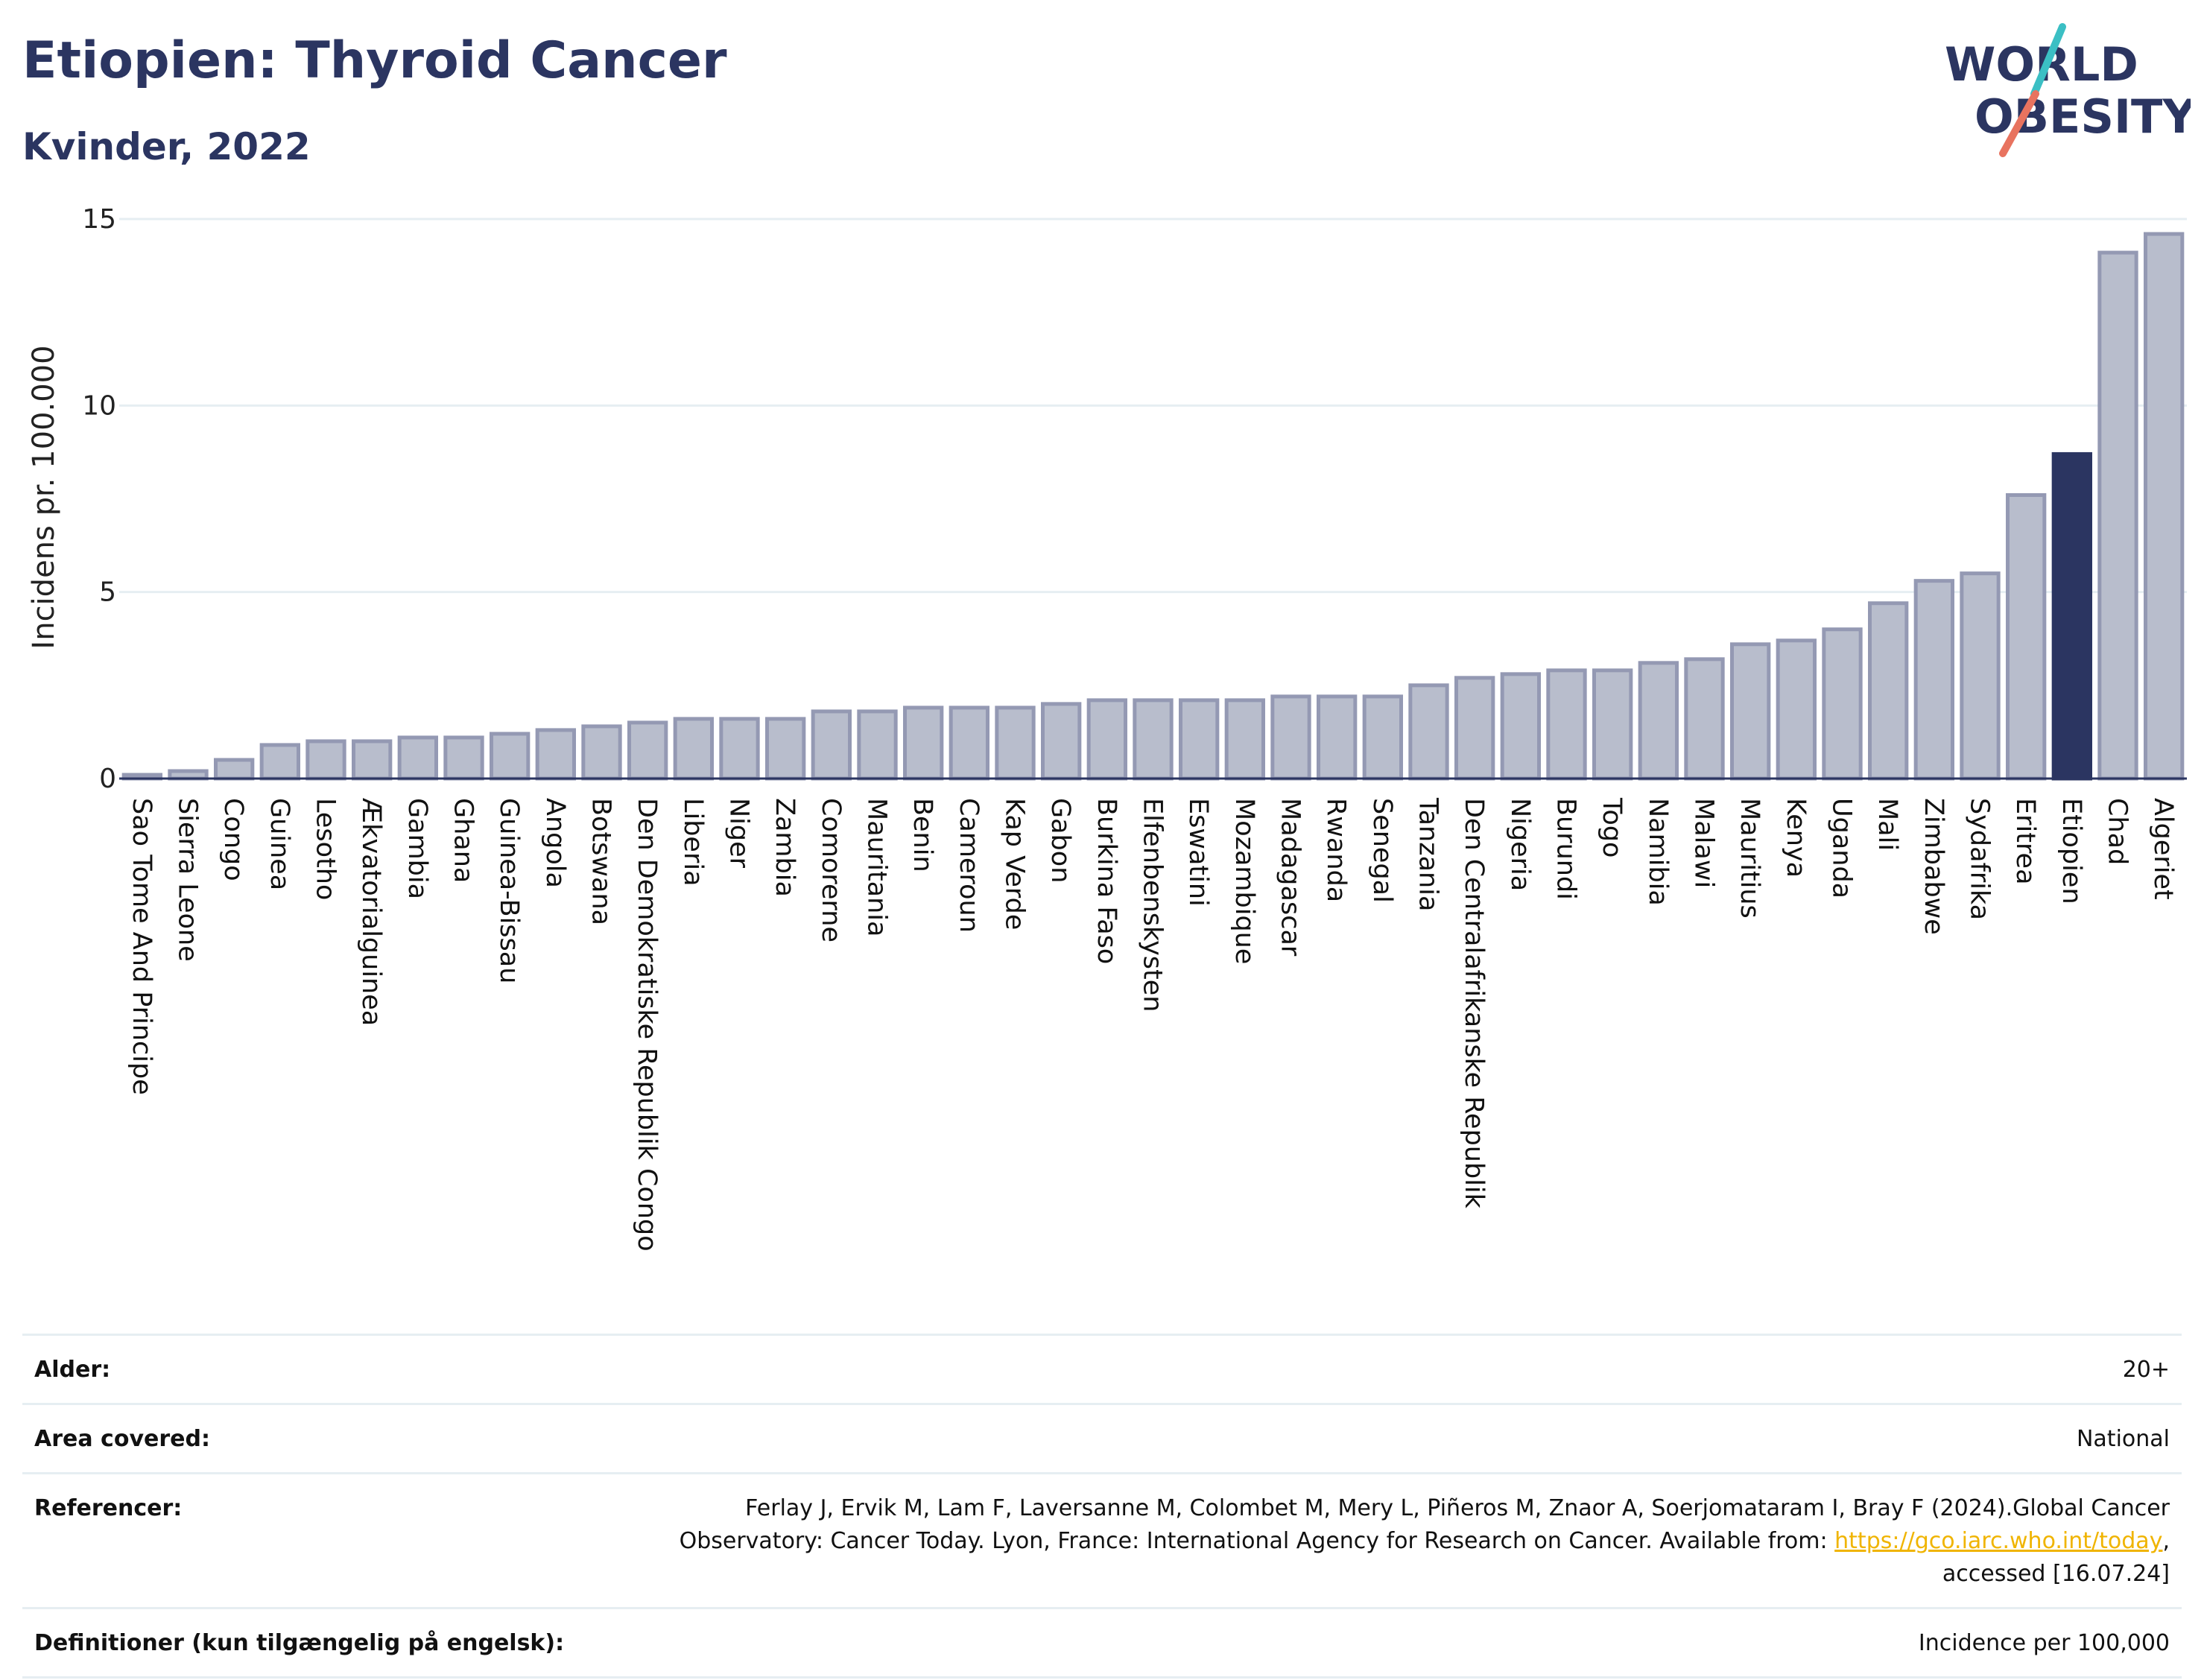 The width and height of the screenshot is (2204, 1680). Describe the element at coordinates (1842, 848) in the screenshot. I see `x-tick-label: Uganda` at that location.